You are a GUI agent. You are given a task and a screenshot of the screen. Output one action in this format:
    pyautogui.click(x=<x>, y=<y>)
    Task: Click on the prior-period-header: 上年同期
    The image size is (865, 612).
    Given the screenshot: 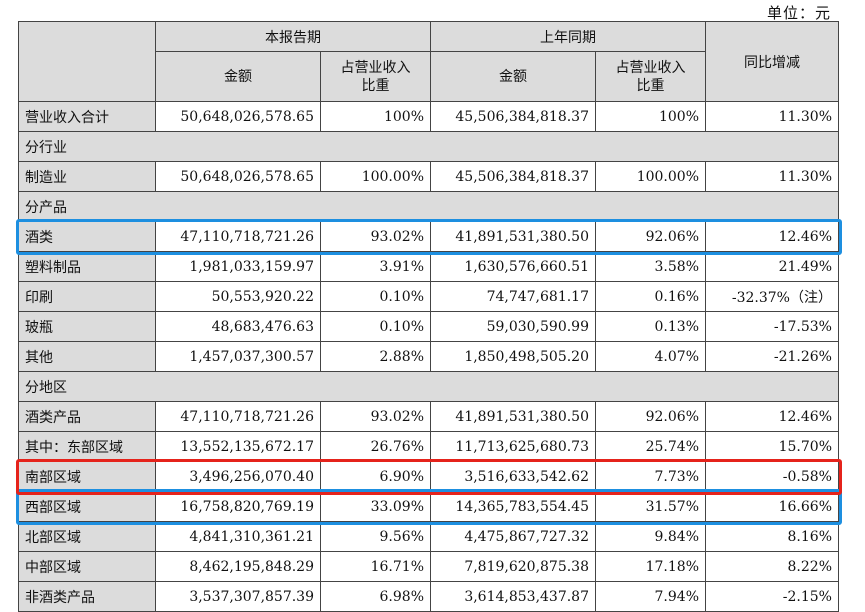 What is the action you would take?
    pyautogui.click(x=568, y=36)
    